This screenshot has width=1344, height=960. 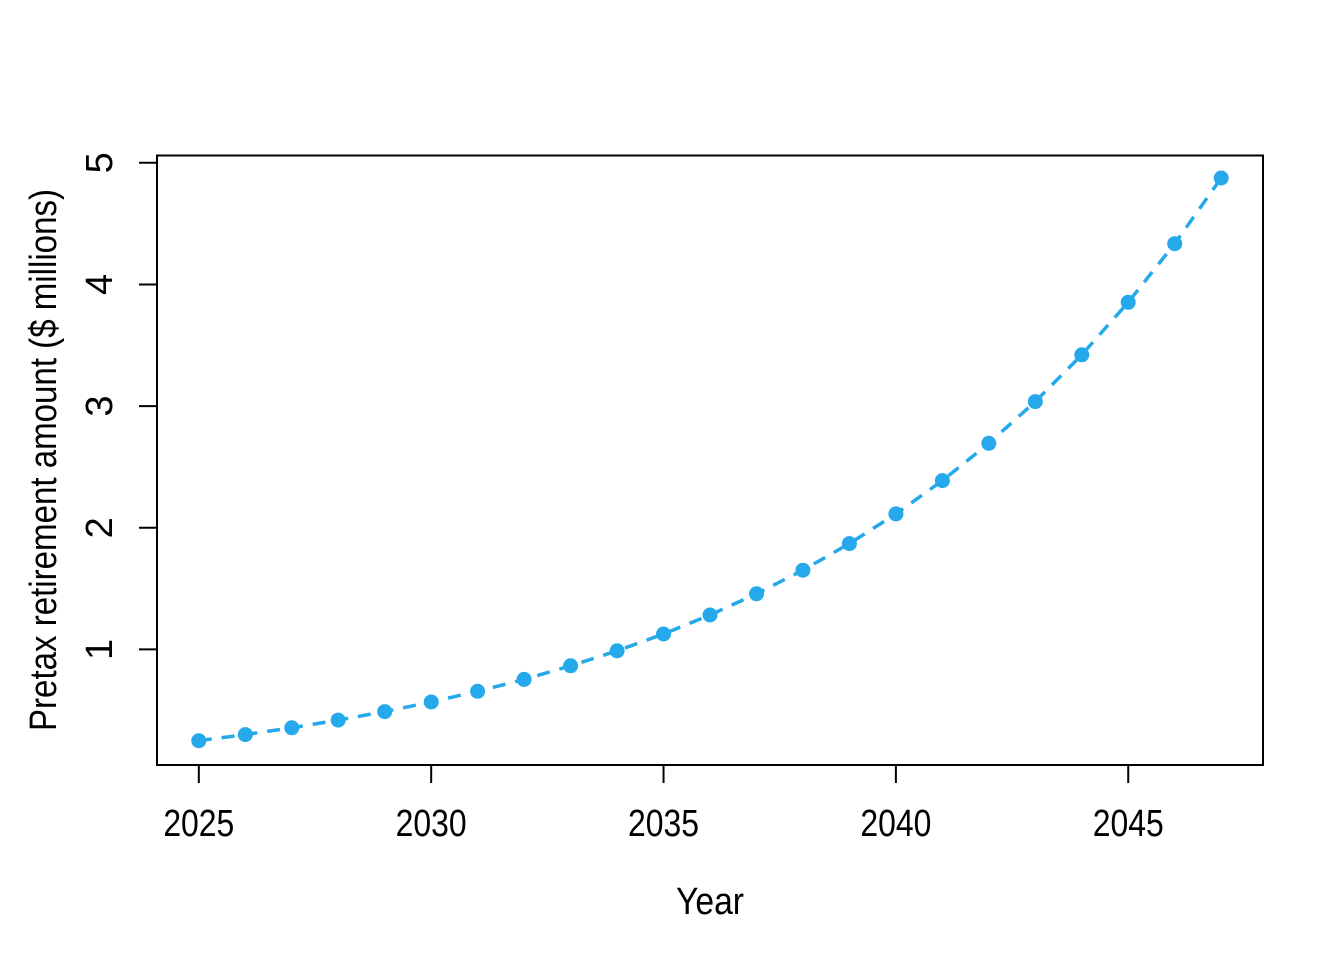 I want to click on y-axis-title: Pretax retirement amount ($ millions), so click(x=44, y=460).